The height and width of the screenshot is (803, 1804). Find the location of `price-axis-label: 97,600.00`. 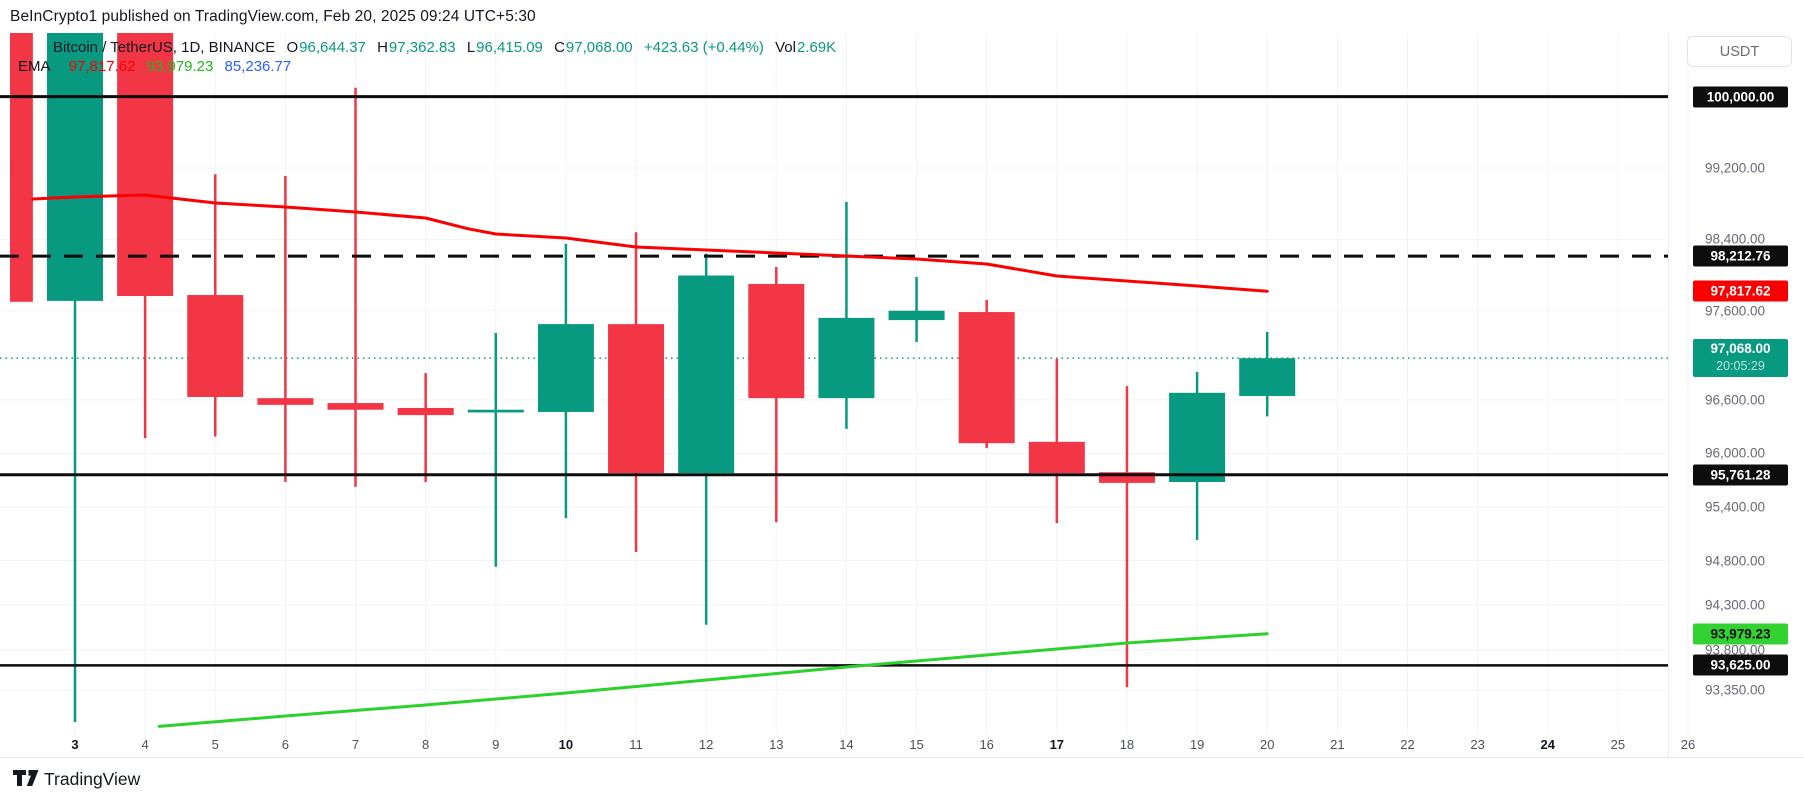

price-axis-label: 97,600.00 is located at coordinates (1735, 311).